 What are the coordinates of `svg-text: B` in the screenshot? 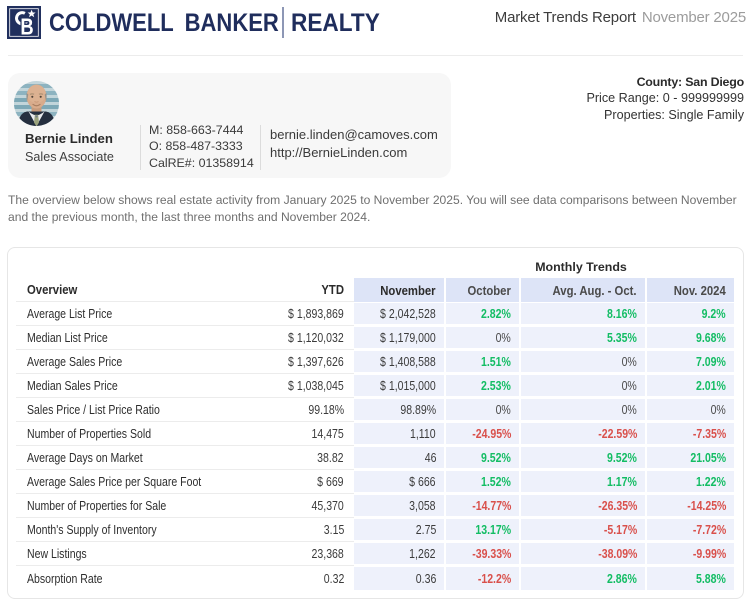 It's located at (26, 27).